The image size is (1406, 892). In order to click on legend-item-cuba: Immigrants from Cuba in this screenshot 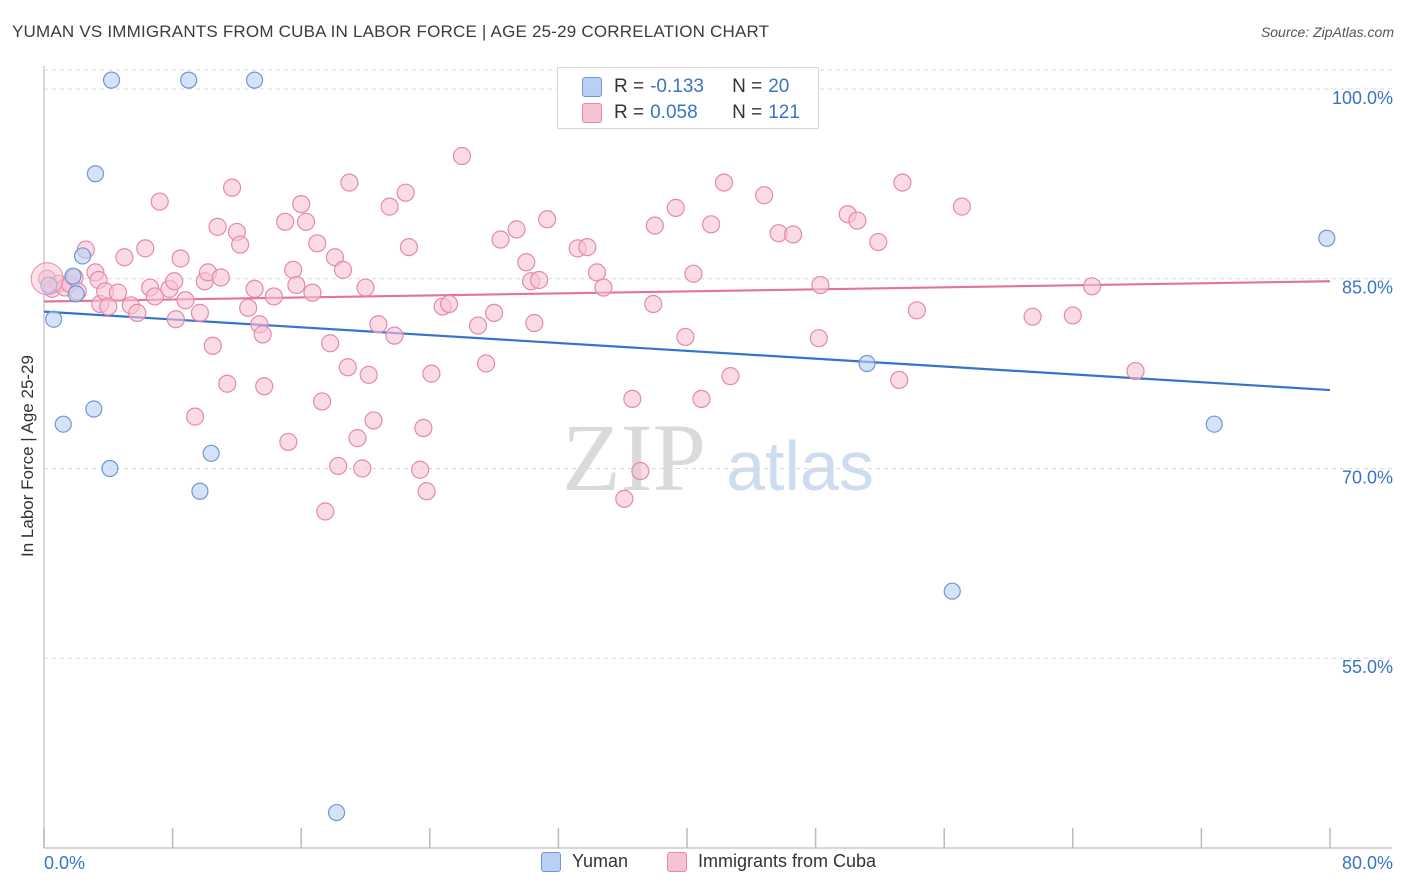, I will do `click(771, 861)`.